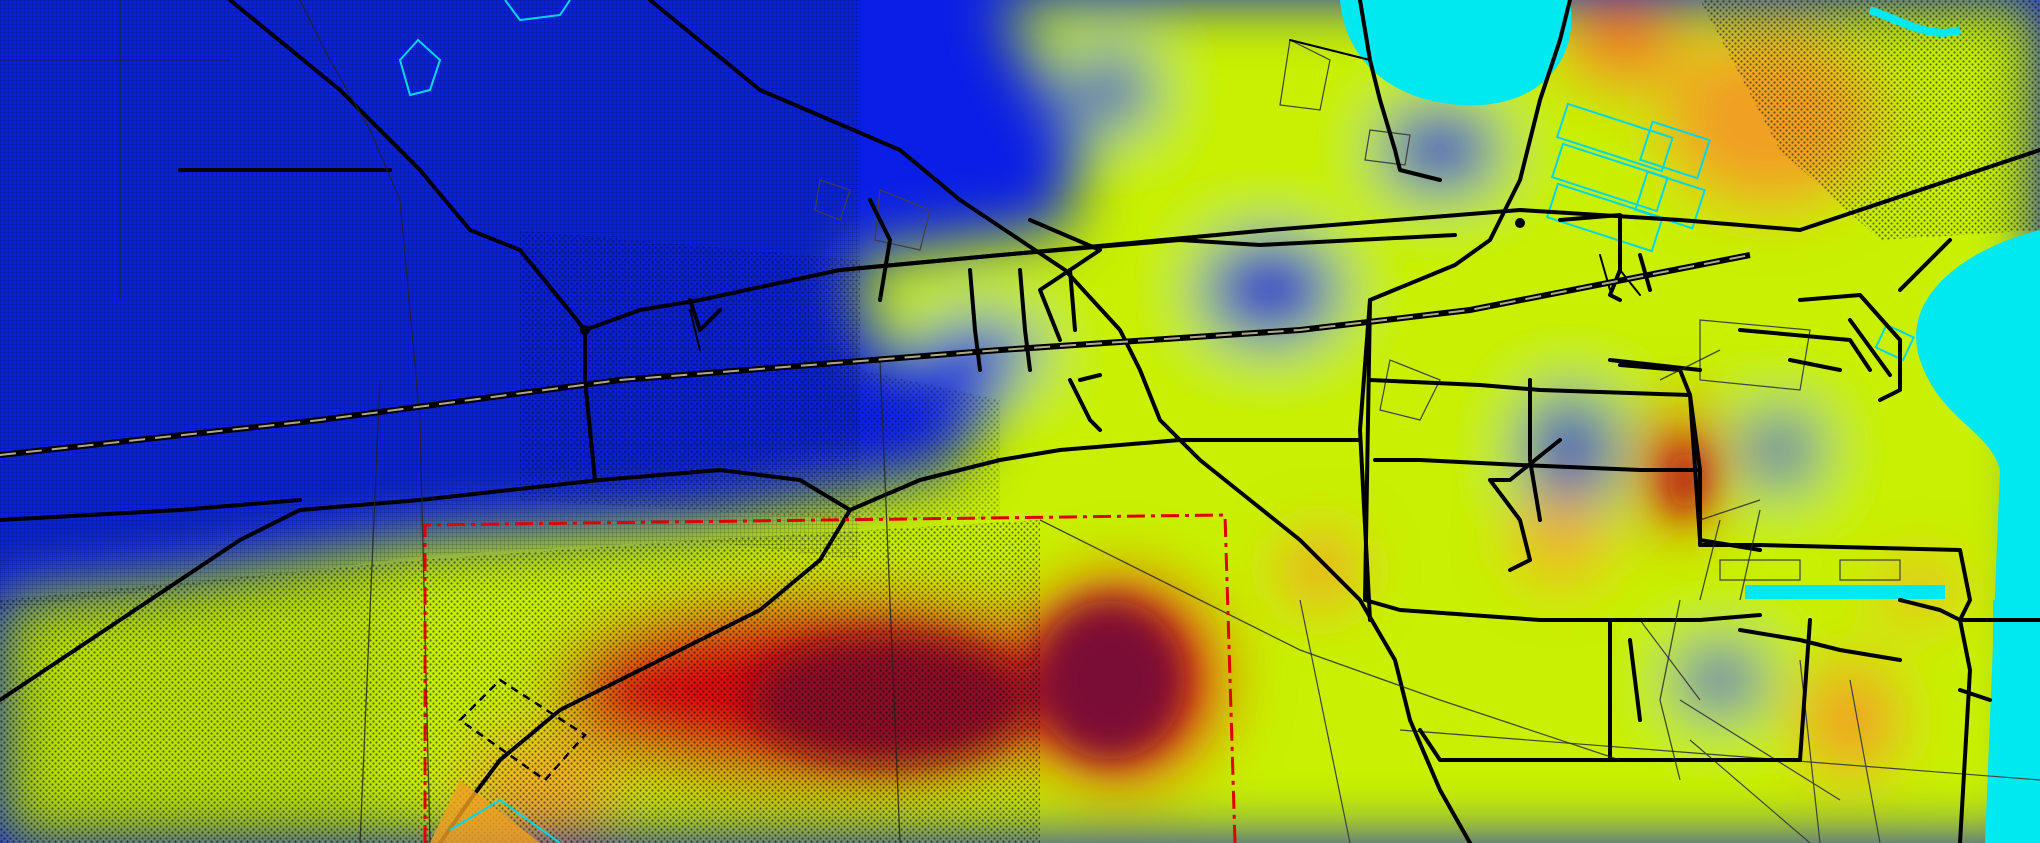  What do you see at coordinates (1978, 536) in the screenshot?
I see `lake-east` at bounding box center [1978, 536].